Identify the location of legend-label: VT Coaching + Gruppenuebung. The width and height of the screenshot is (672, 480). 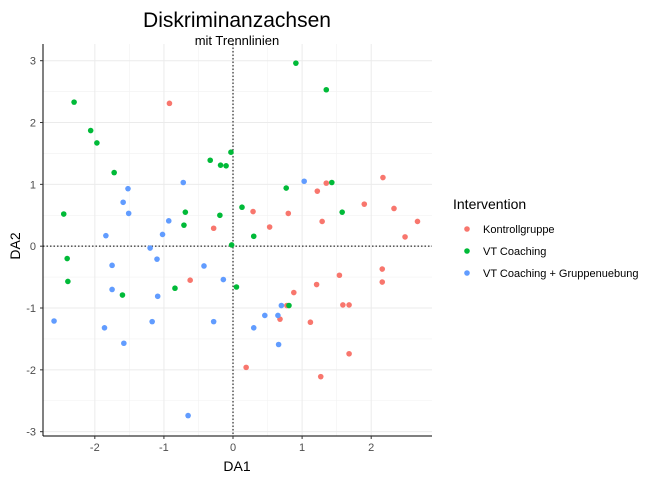
(560, 274).